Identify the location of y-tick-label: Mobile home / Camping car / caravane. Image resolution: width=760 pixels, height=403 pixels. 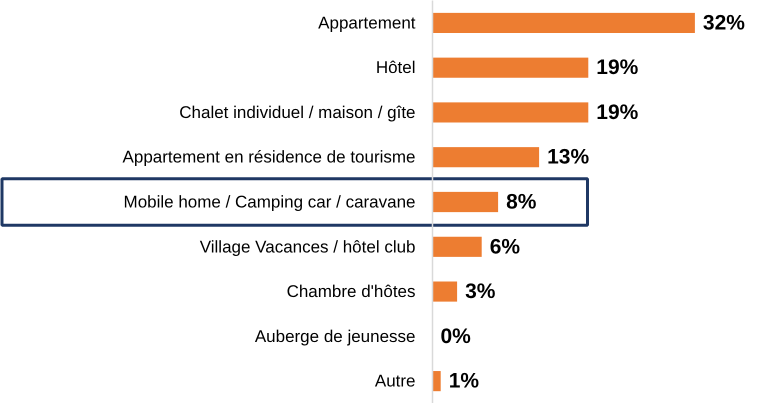
(270, 202).